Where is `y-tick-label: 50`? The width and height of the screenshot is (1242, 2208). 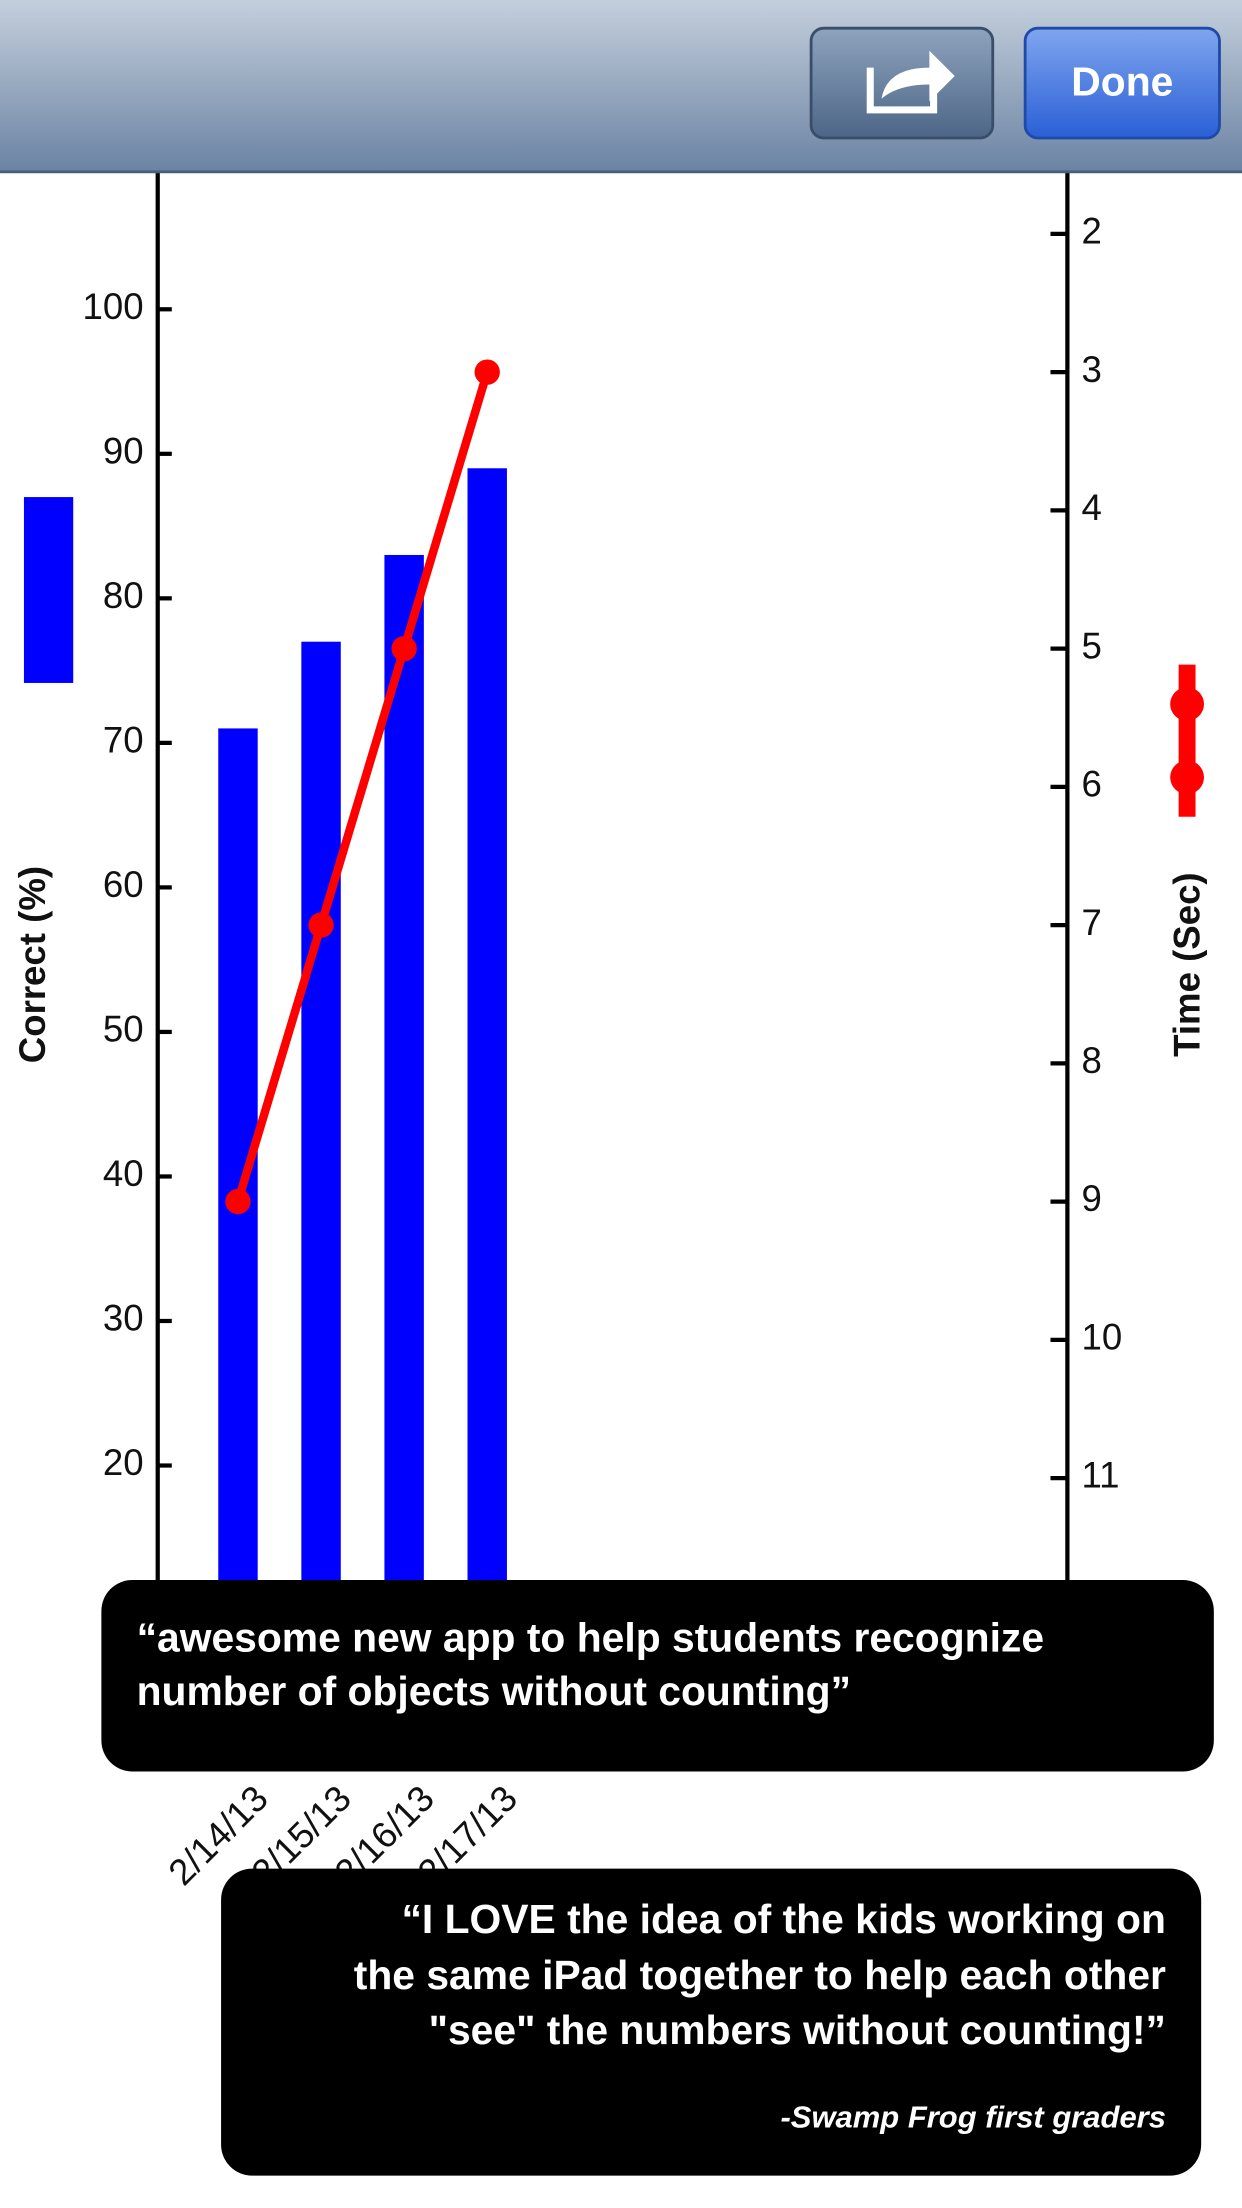 y-tick-label: 50 is located at coordinates (123, 1029).